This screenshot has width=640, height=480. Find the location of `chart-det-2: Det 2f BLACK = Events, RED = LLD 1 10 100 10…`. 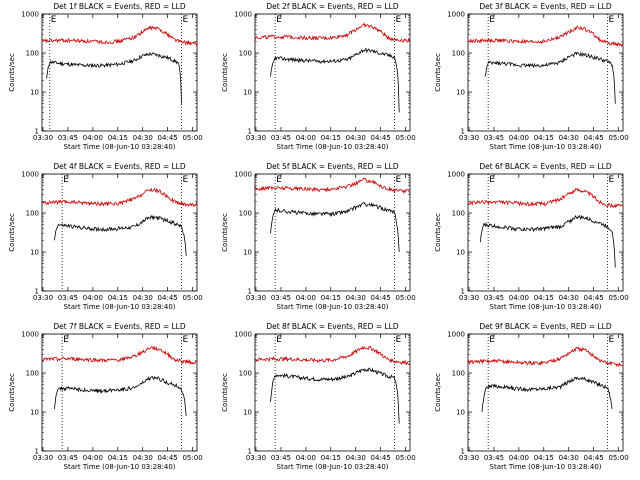

chart-det-2: Det 2f BLACK = Events, RED = LLD 1 10 100 10… is located at coordinates (318, 76).